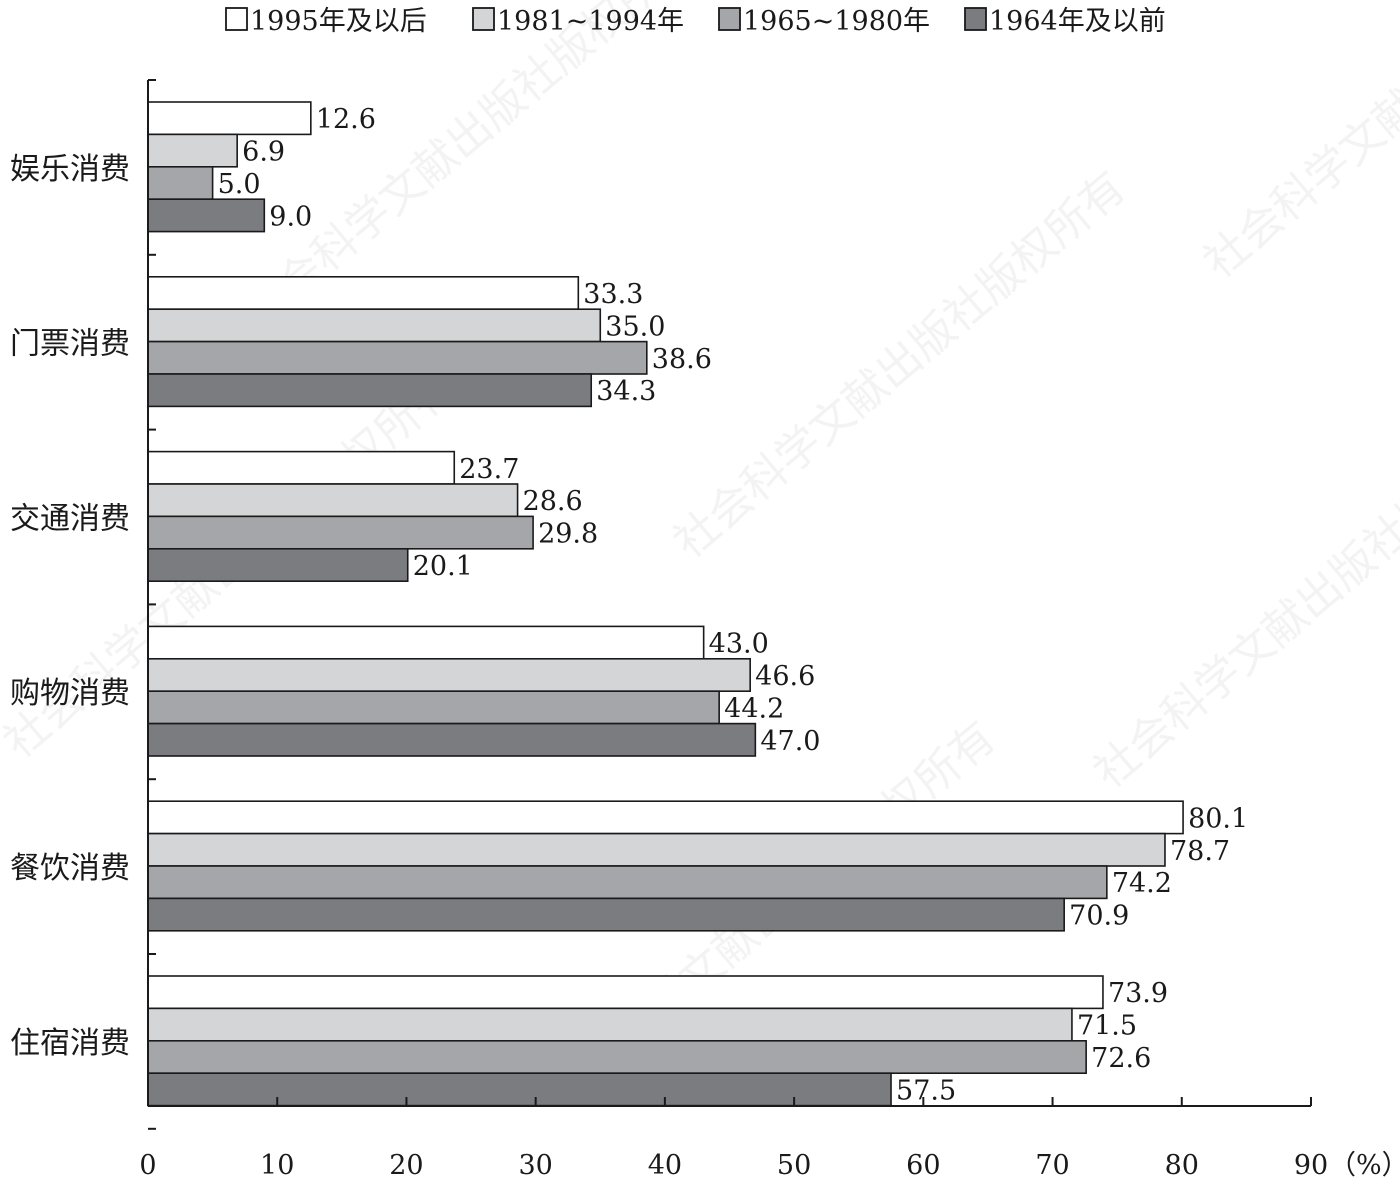 This screenshot has width=1400, height=1183. Describe the element at coordinates (682, 359) in the screenshot. I see `data-label: 38.6` at that location.